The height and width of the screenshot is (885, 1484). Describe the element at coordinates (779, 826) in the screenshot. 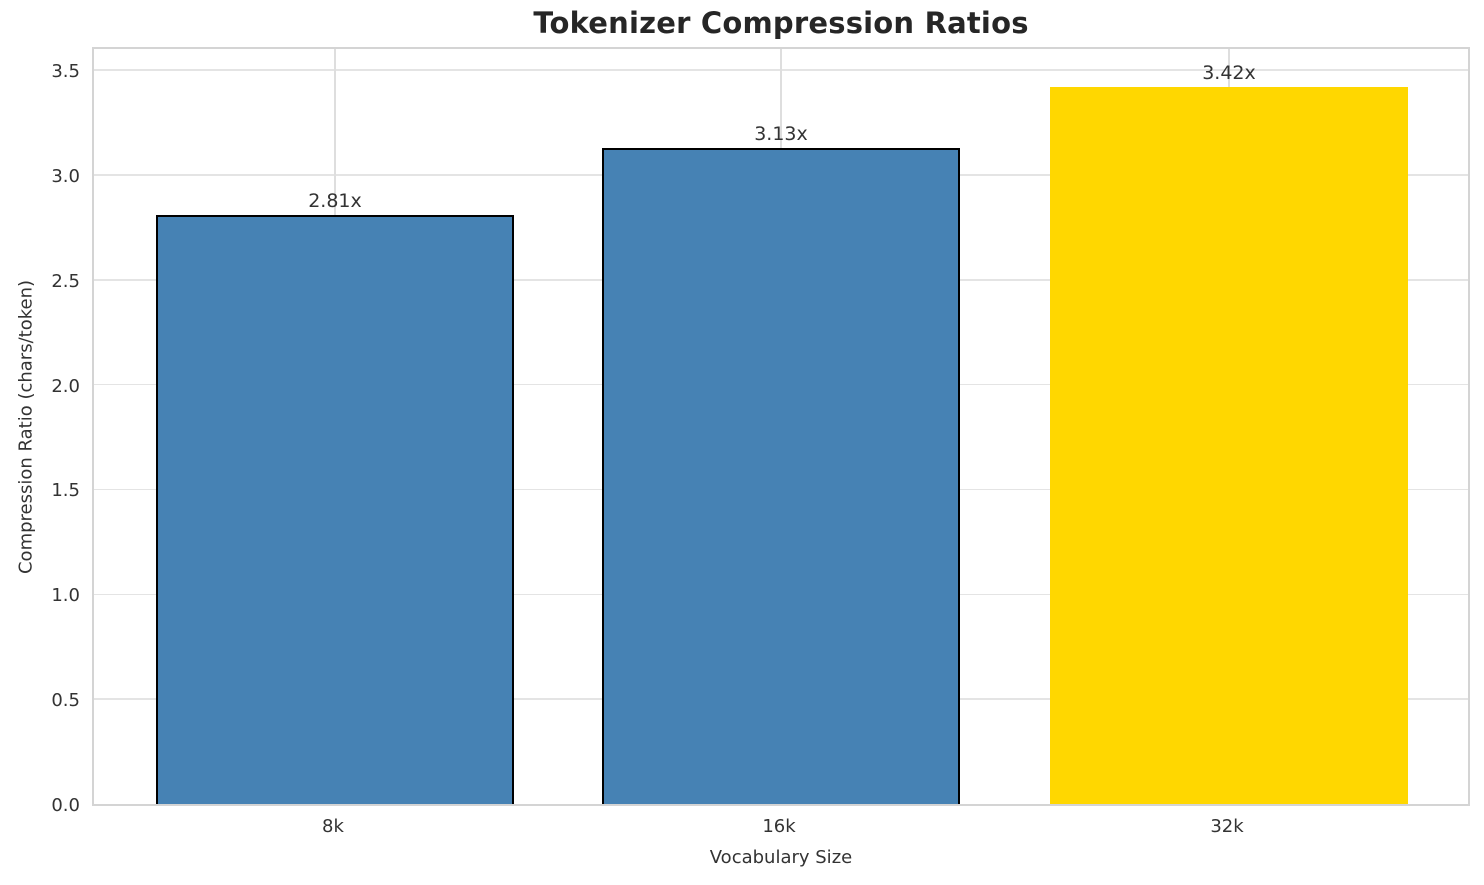

I see `x-tick-label: 16k` at that location.